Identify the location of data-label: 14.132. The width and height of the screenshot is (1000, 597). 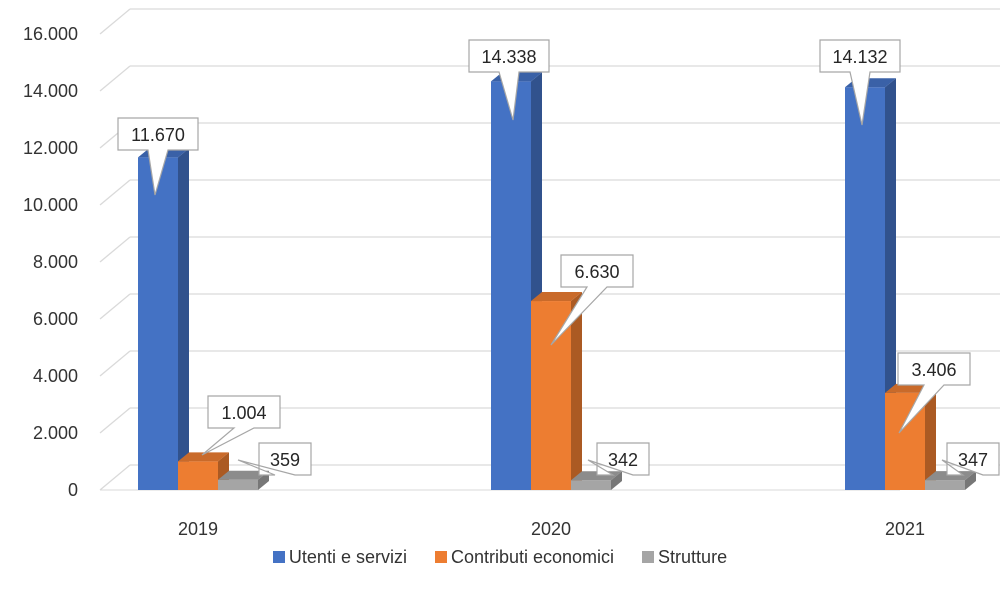
(859, 57).